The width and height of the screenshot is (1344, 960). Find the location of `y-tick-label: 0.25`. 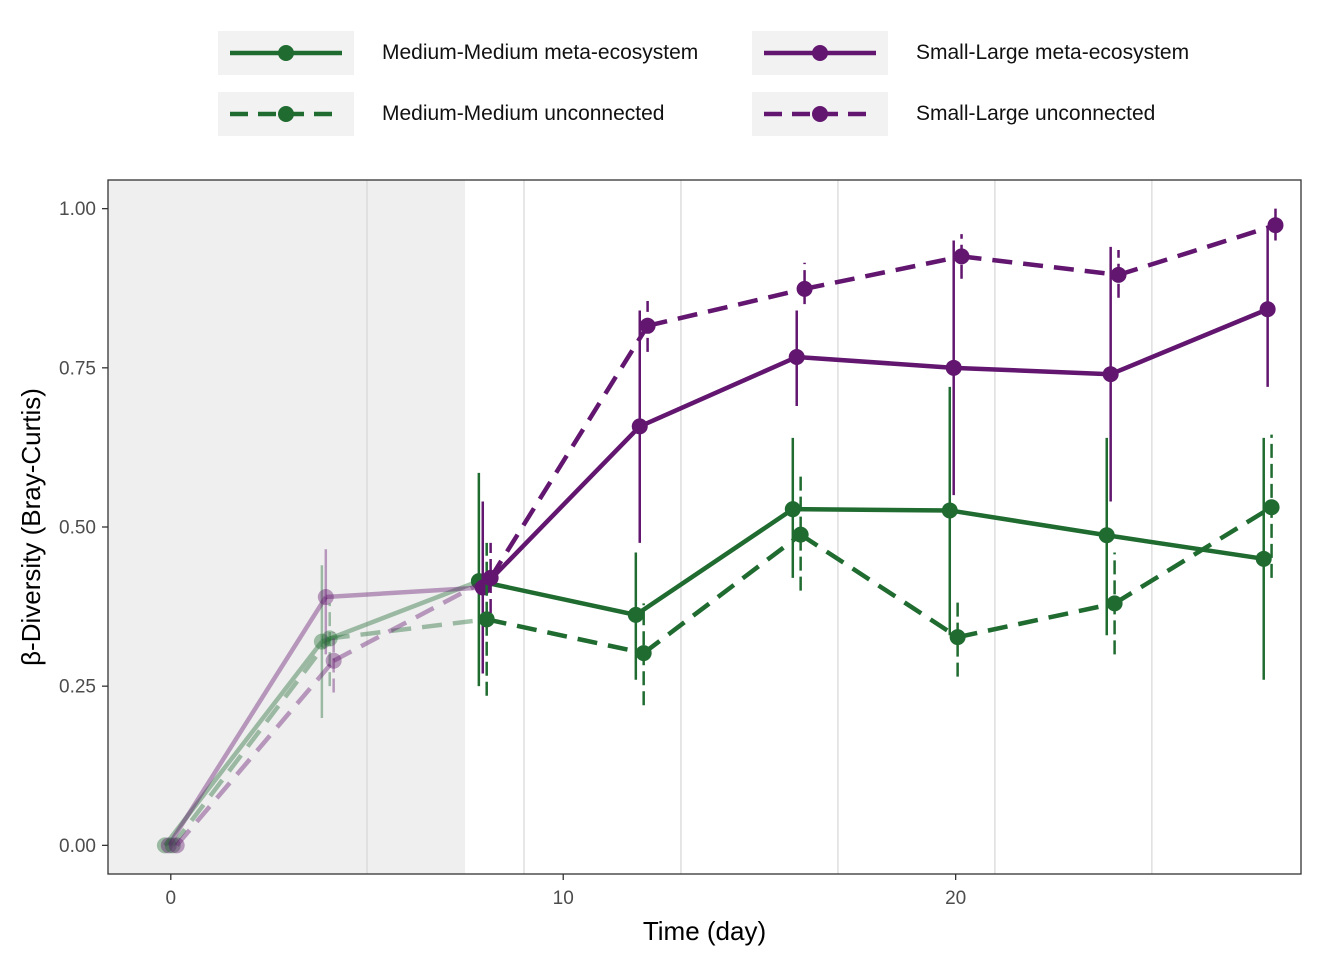

y-tick-label: 0.25 is located at coordinates (77, 687).